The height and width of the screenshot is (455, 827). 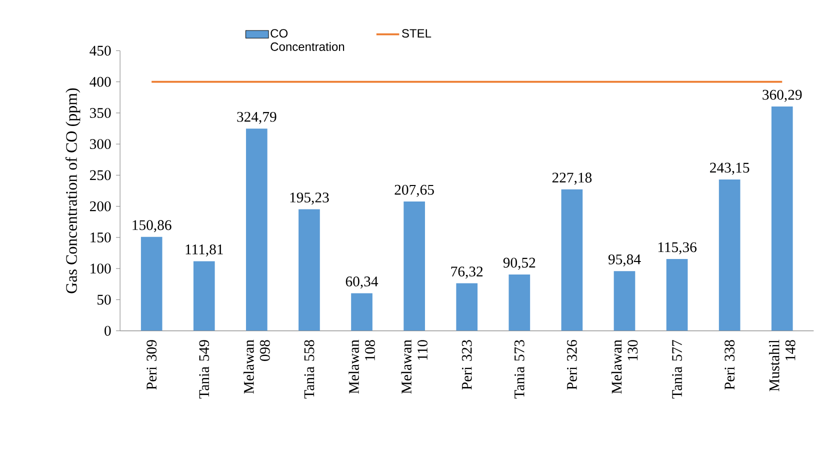 What do you see at coordinates (256, 118) in the screenshot?
I see `data-label: 324,79` at bounding box center [256, 118].